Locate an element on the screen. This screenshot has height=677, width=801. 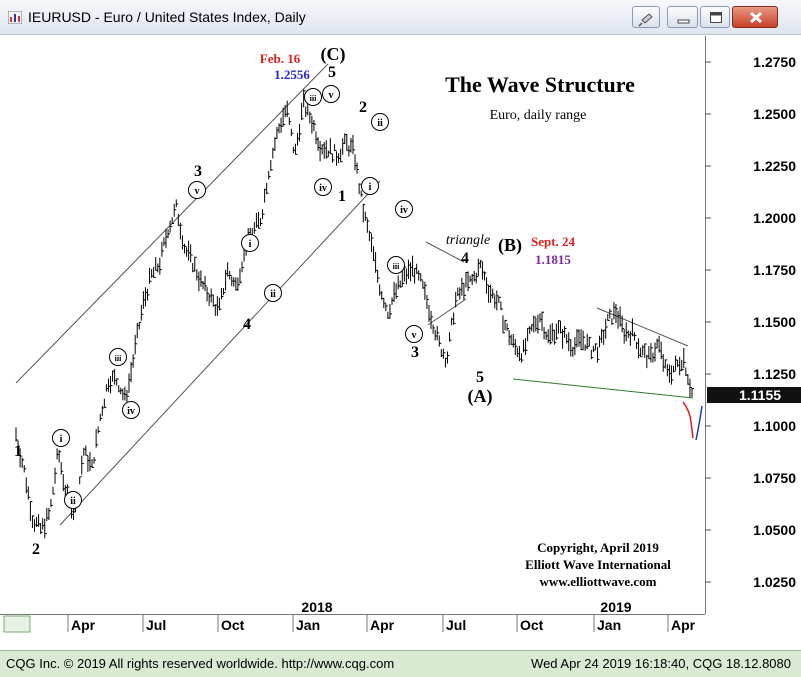
chart-subtitle: Euro, daily range is located at coordinates (538, 115).